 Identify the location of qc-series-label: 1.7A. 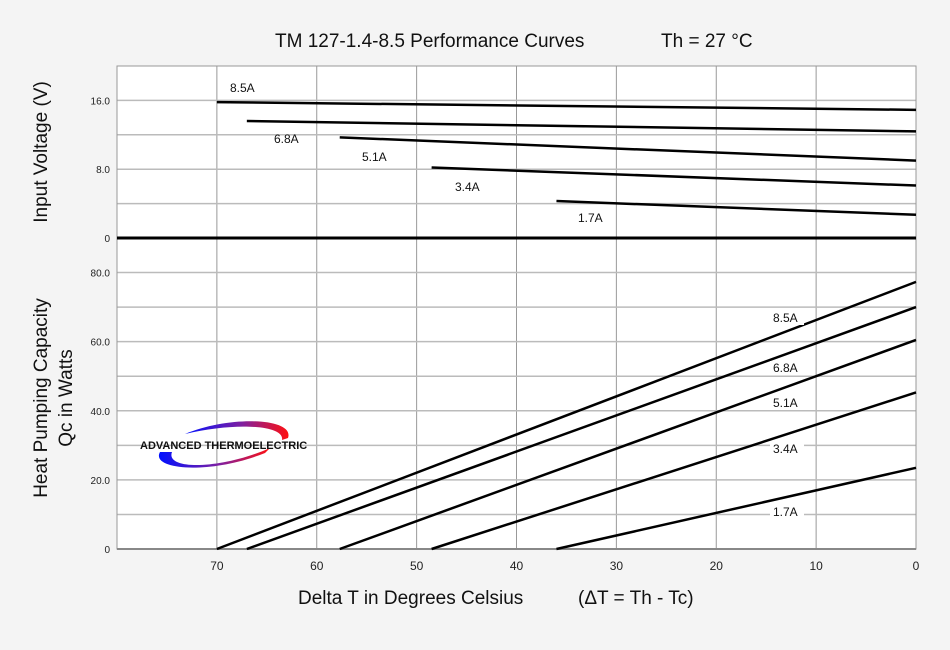
(785, 512).